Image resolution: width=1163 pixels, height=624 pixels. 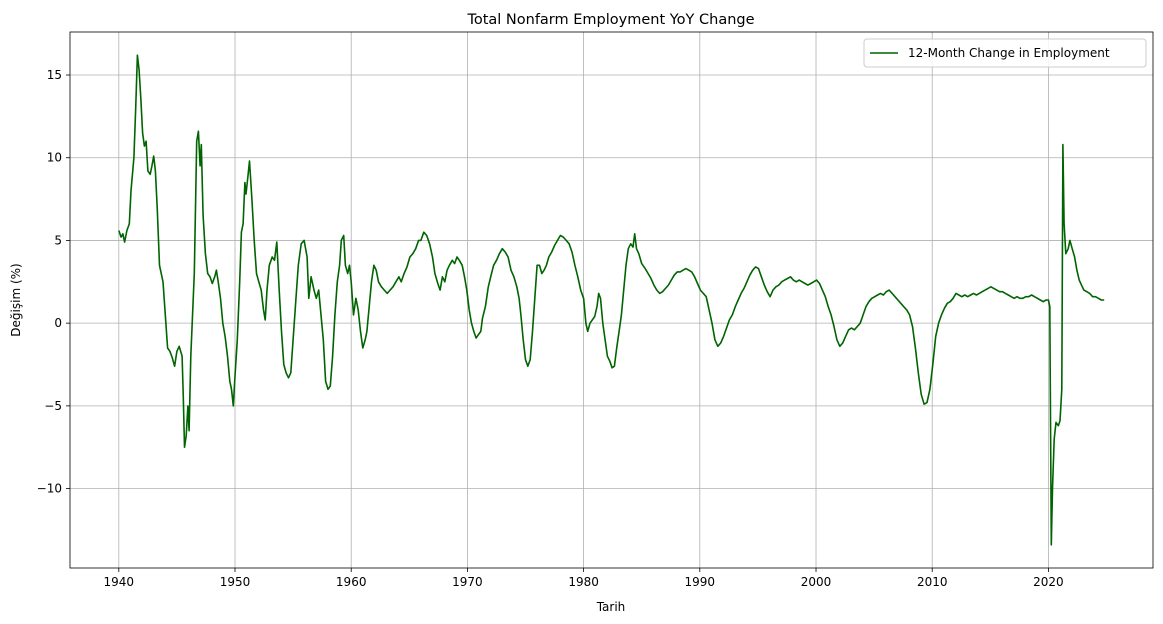 What do you see at coordinates (1009, 53) in the screenshot?
I see `legend-label: 12-Month Change in Employment` at bounding box center [1009, 53].